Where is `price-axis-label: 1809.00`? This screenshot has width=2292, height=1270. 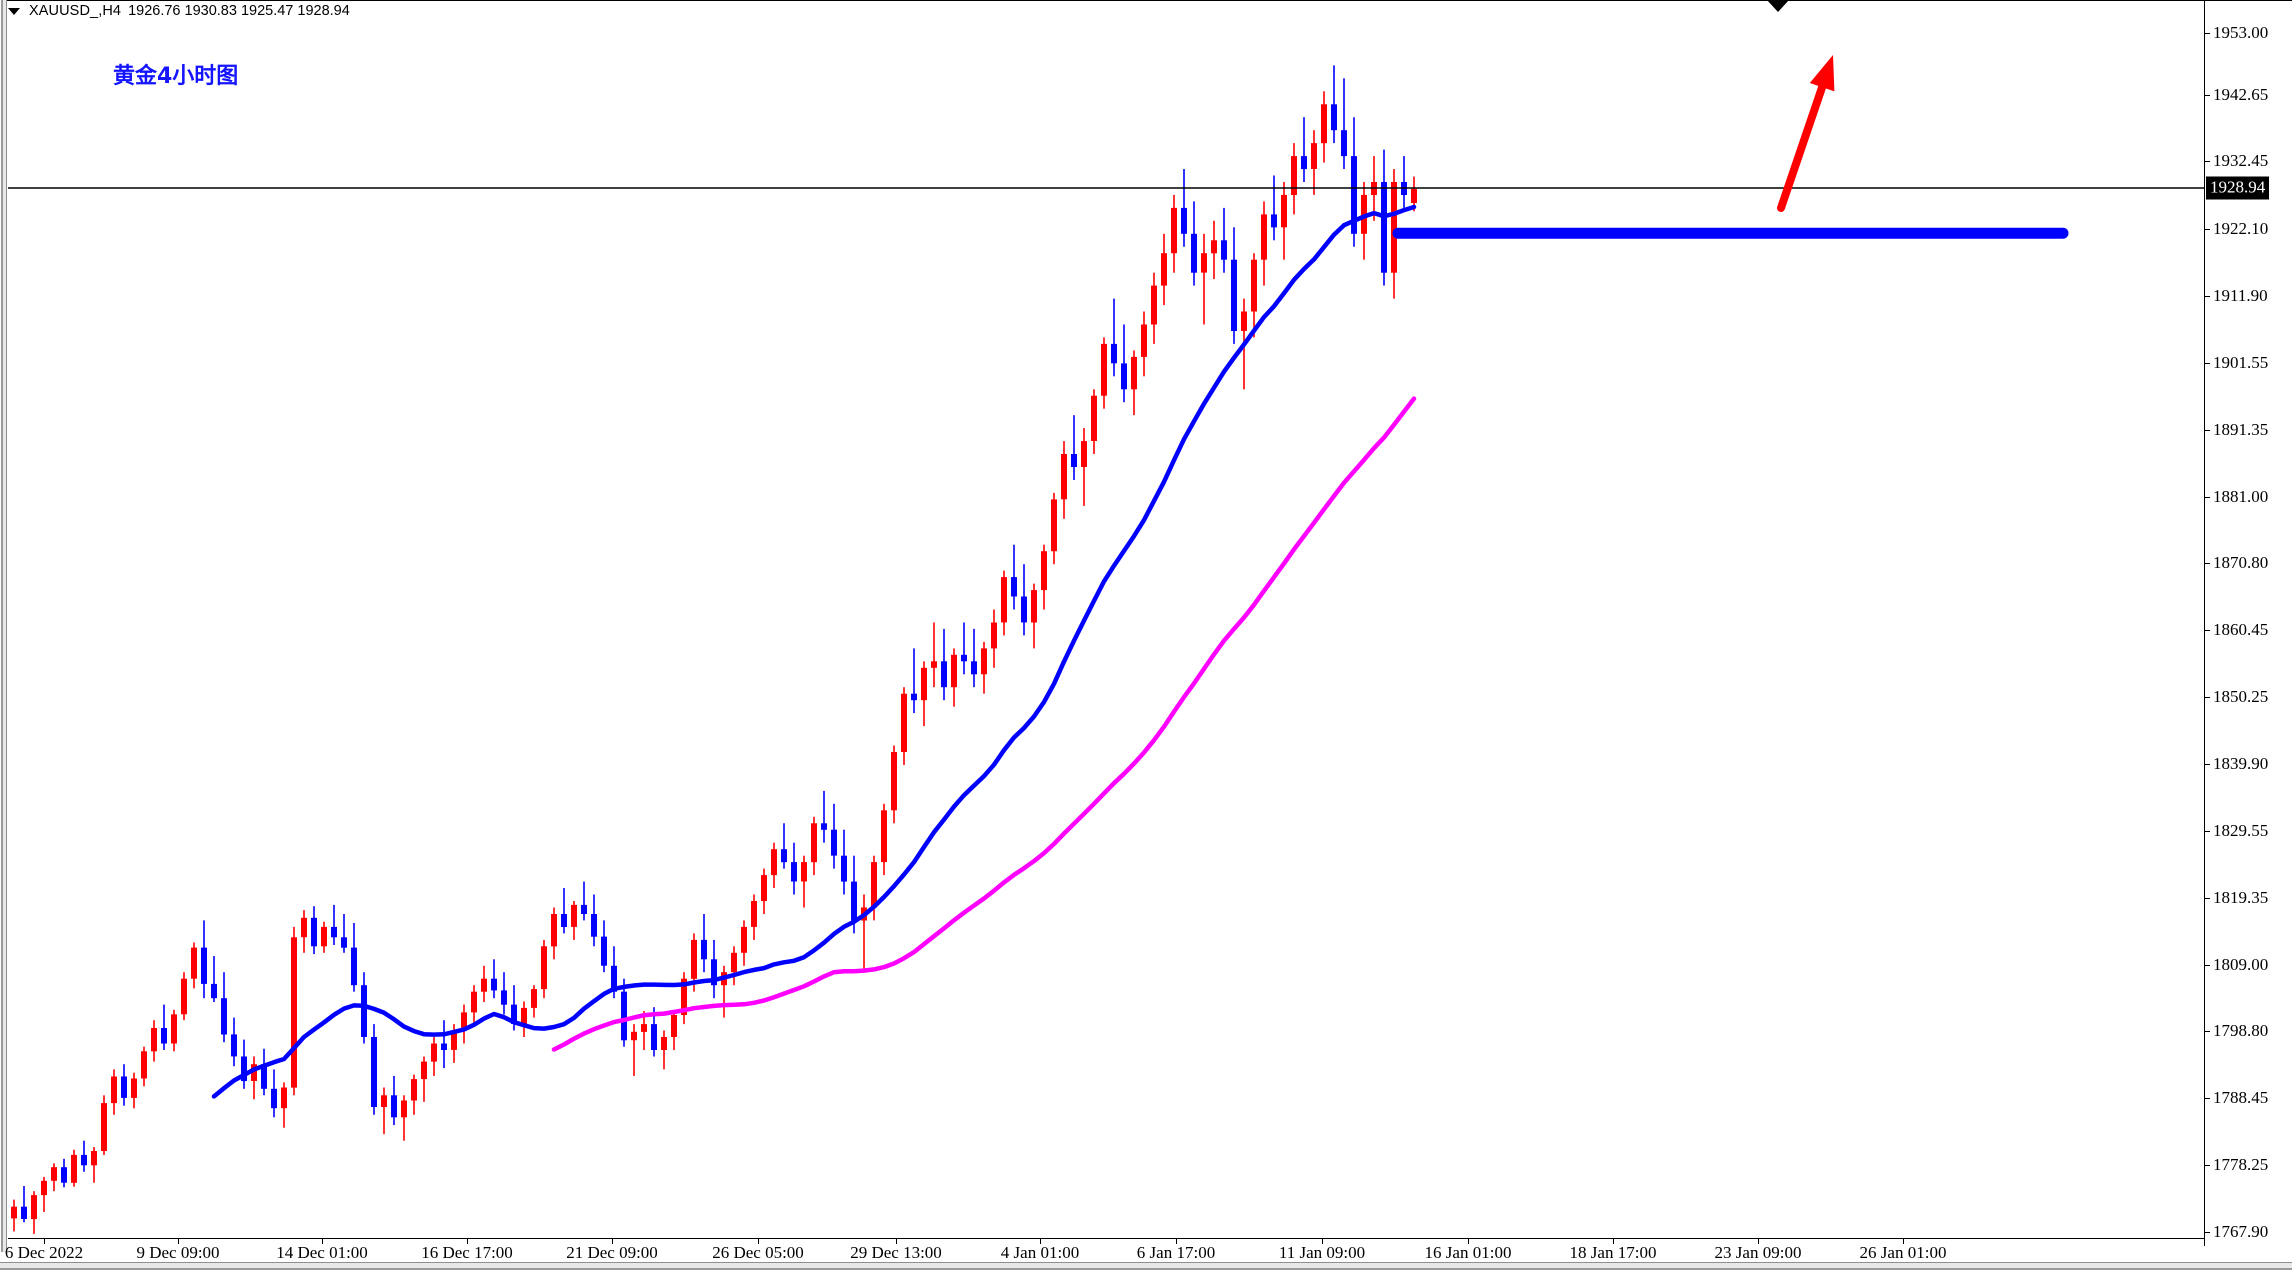
price-axis-label: 1809.00 is located at coordinates (2241, 964).